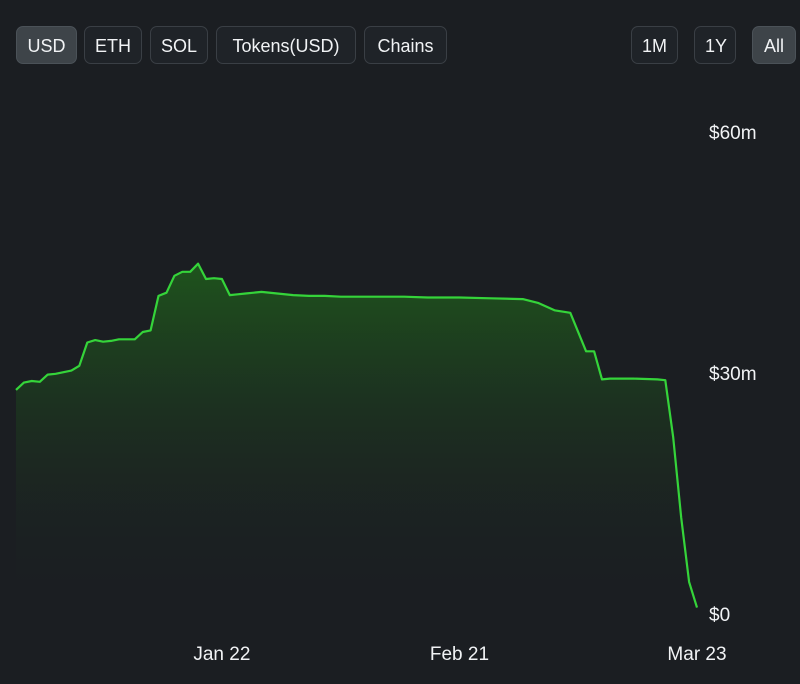 Image resolution: width=800 pixels, height=684 pixels. What do you see at coordinates (179, 45) in the screenshot?
I see `tab-sol: SOL` at bounding box center [179, 45].